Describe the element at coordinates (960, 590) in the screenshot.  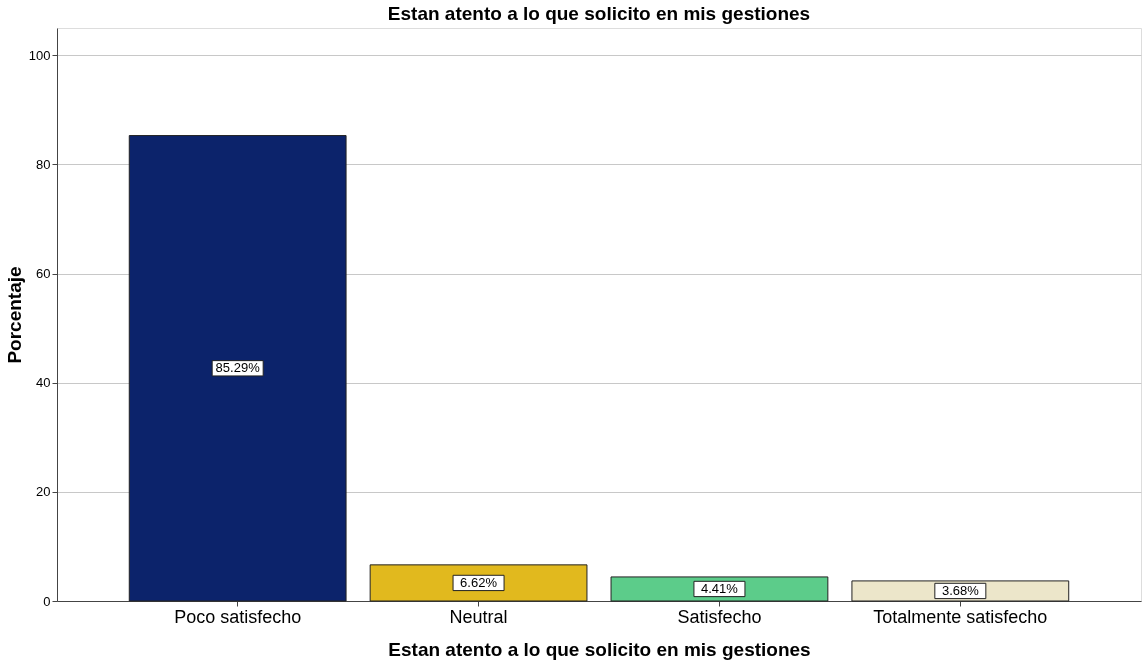
I see `data-label: 3.68%` at that location.